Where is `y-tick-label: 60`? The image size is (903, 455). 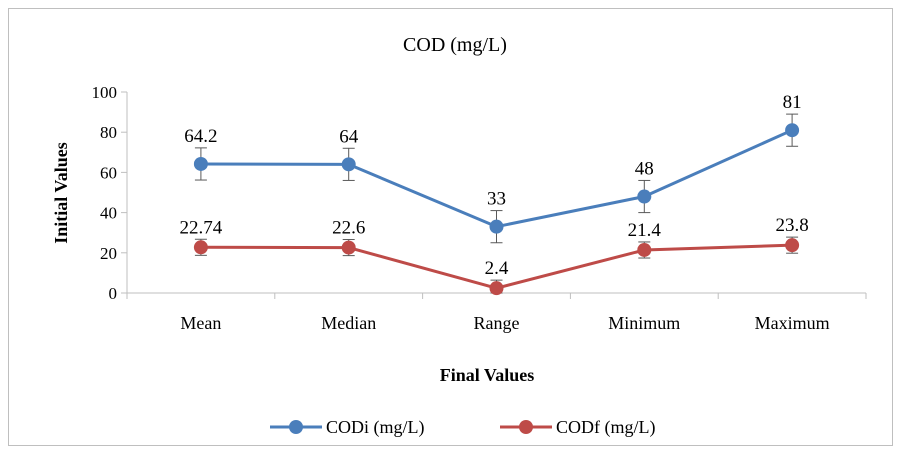 y-tick-label: 60 is located at coordinates (108, 172).